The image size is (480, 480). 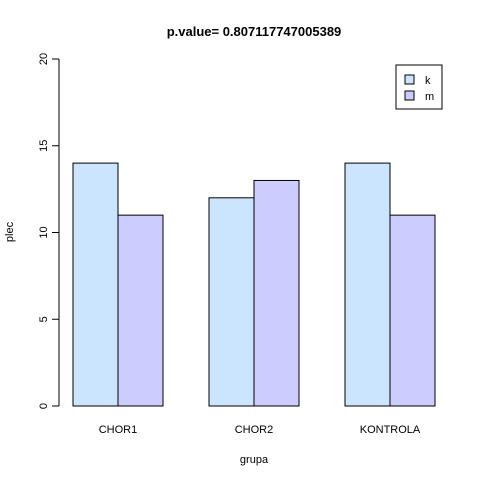 I want to click on y-axis-tick-label: 5, so click(x=44, y=319).